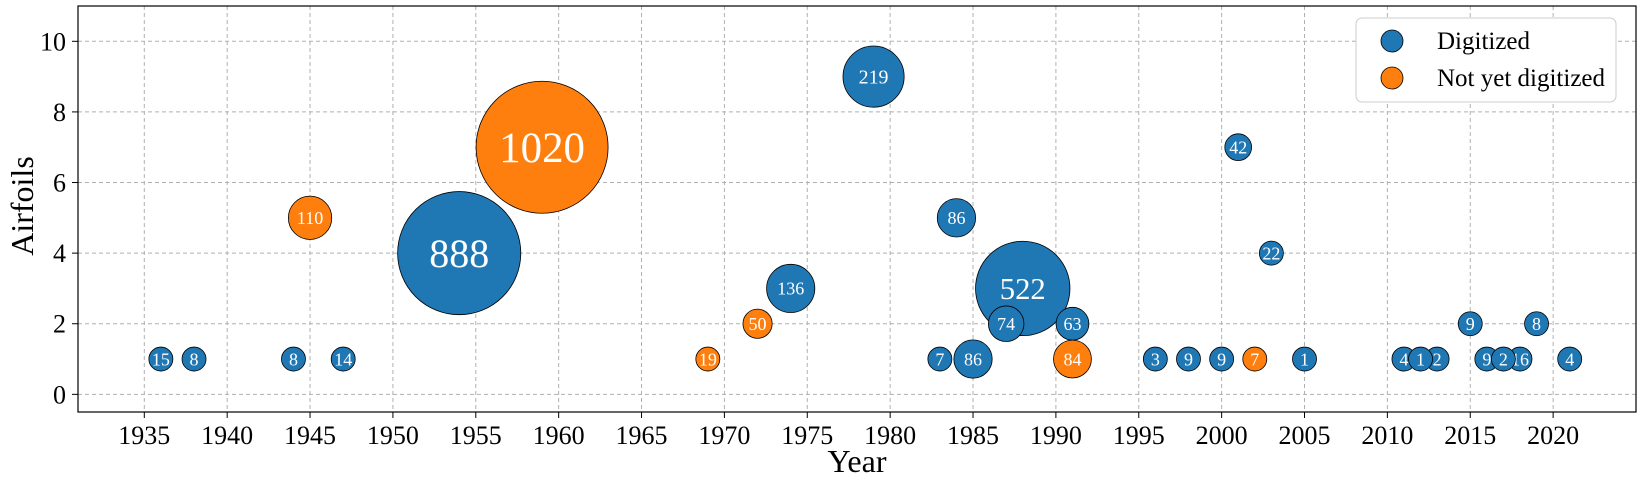  I want to click on x-tick-label: 2005, so click(1305, 435).